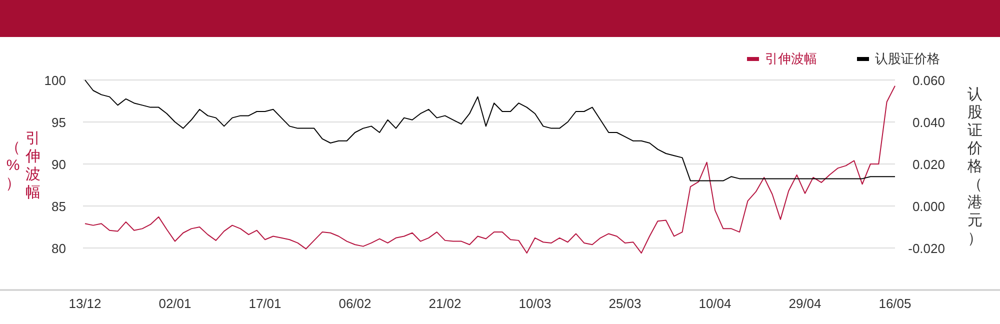 This screenshot has width=1000, height=324. I want to click on x-tick-label: 29/04, so click(805, 303).